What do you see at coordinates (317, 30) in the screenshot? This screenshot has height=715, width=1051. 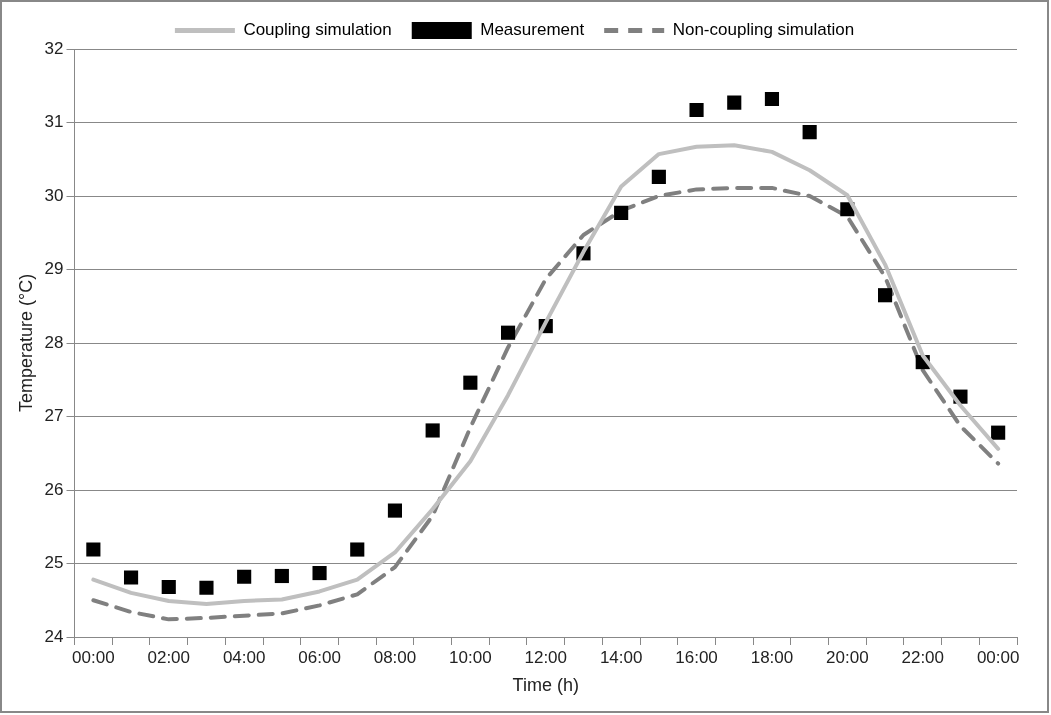 I see `legend-label: Coupling simulation` at bounding box center [317, 30].